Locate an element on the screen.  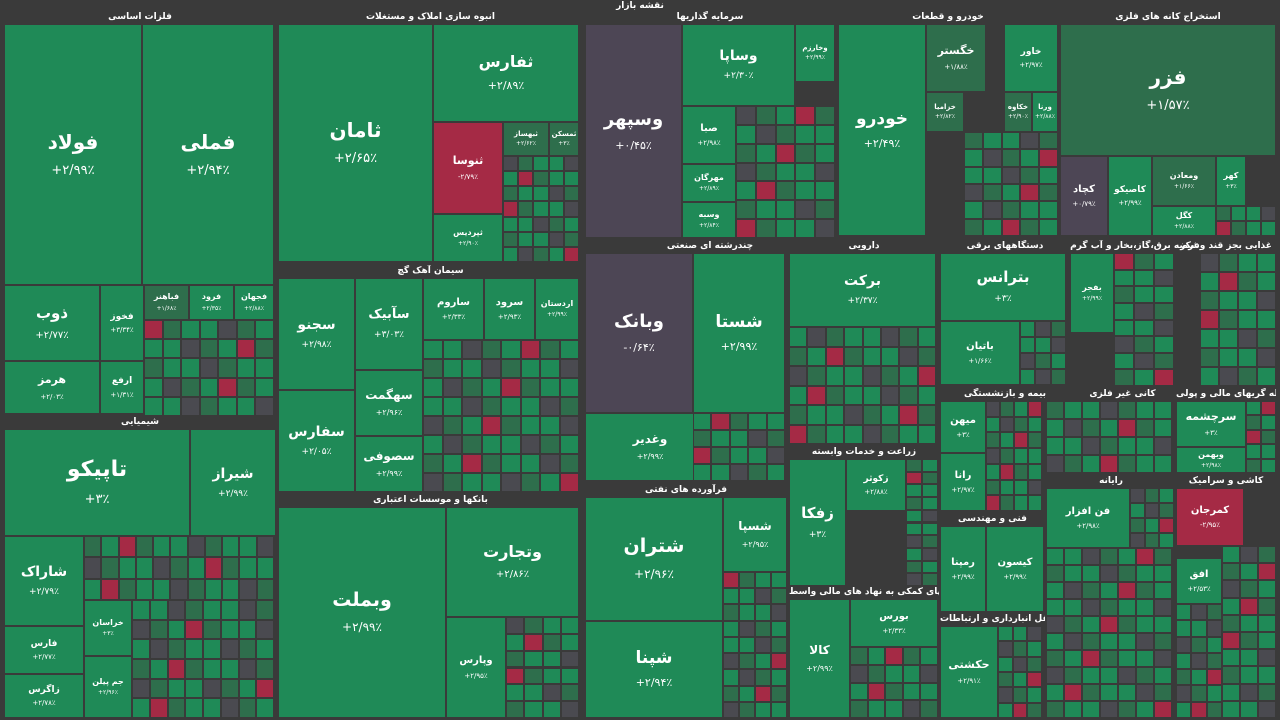
tile-62: زکوثر +۲/۸۸٪ is located at coordinates (876, 485).